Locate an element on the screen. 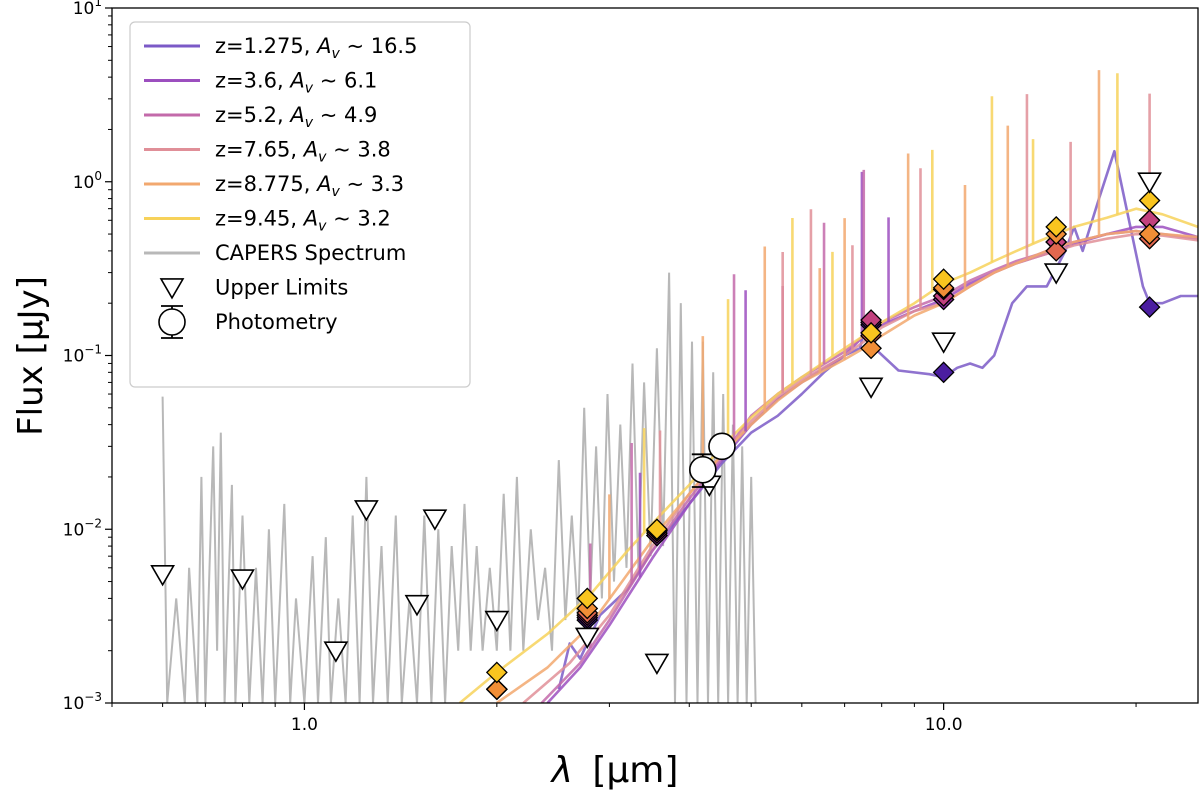 This screenshot has height=791, width=1200. legend-label-4: z=7.65, Av ∼ 3.8 is located at coordinates (303, 152).